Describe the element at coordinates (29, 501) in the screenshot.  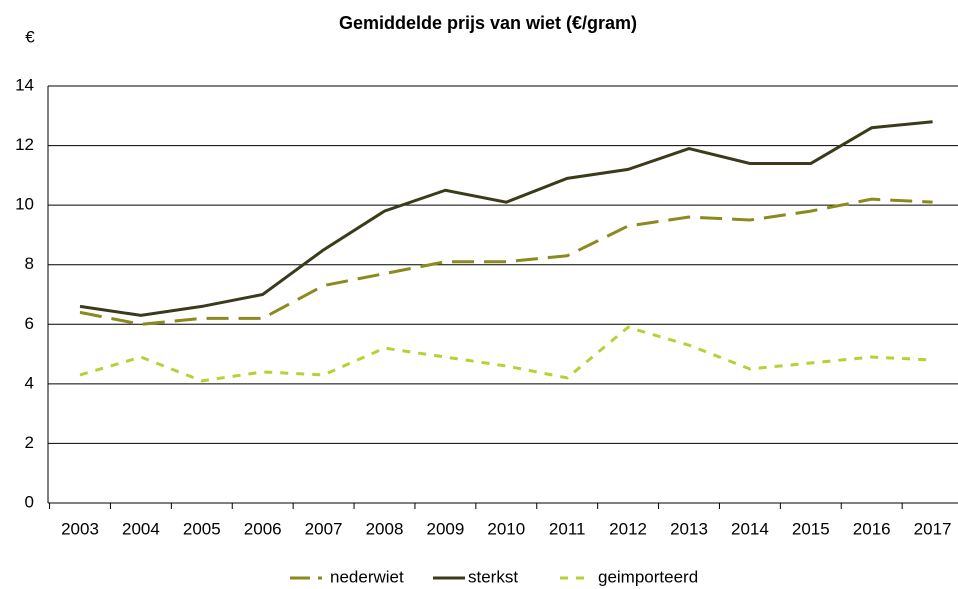
I see `y-tick-label: 0` at that location.